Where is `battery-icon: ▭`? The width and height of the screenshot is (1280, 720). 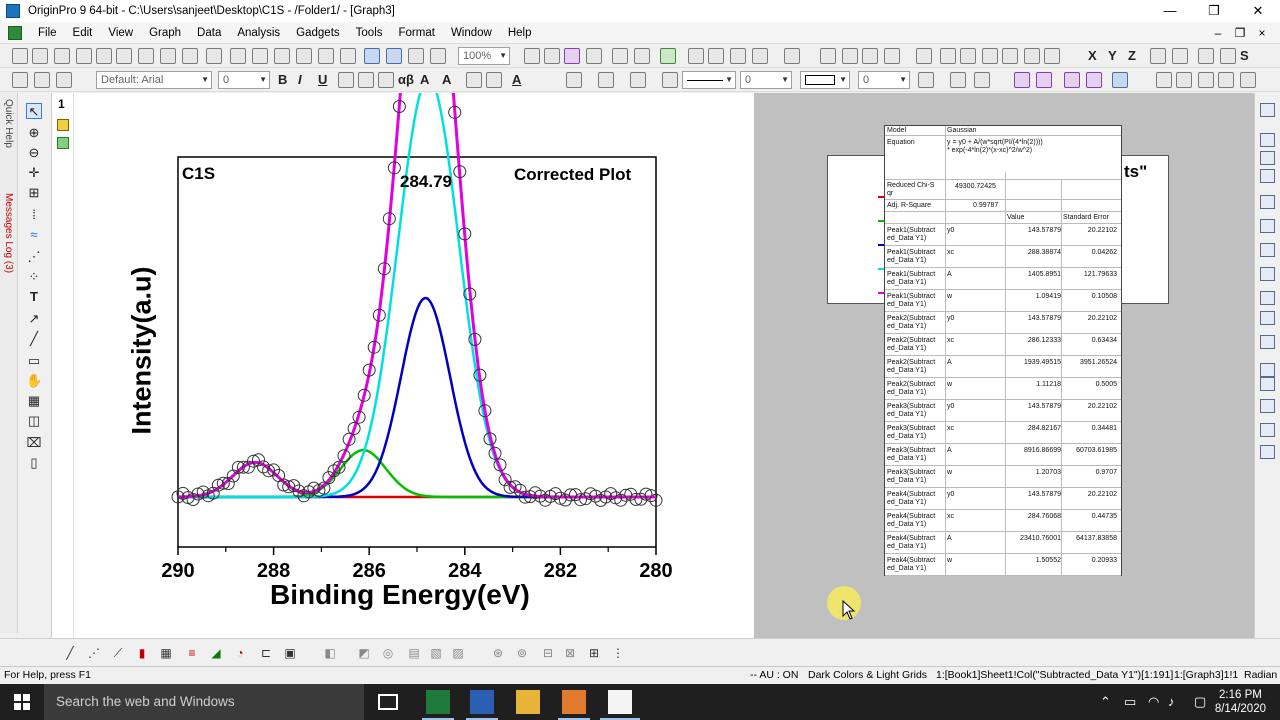
battery-icon: ▭ is located at coordinates (1130, 701).